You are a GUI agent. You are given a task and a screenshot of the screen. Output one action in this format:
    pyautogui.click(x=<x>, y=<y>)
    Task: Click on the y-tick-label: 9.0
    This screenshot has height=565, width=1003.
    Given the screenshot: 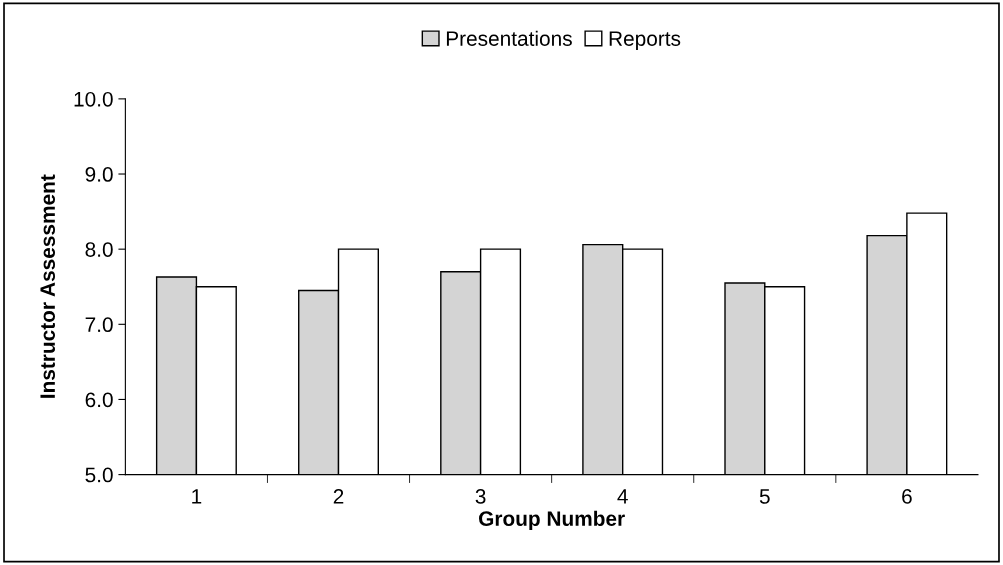 What is the action you would take?
    pyautogui.click(x=99, y=174)
    